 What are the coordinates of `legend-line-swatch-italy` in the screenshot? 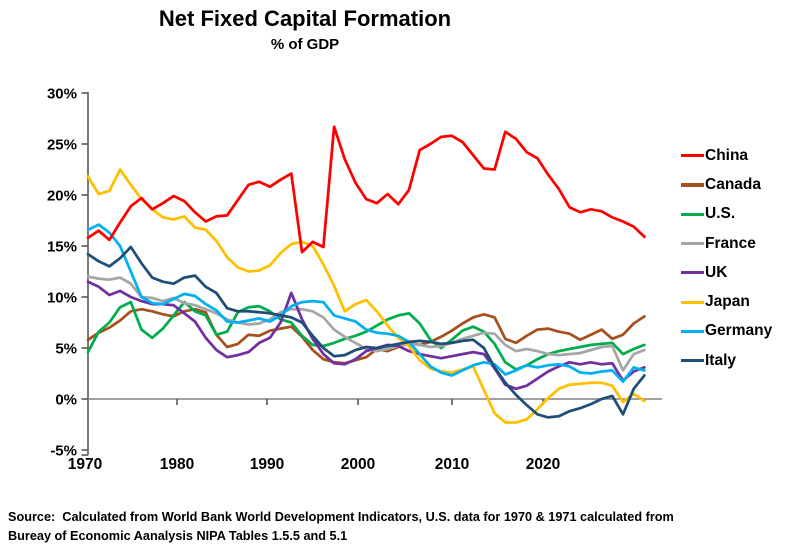 It's located at (692, 361).